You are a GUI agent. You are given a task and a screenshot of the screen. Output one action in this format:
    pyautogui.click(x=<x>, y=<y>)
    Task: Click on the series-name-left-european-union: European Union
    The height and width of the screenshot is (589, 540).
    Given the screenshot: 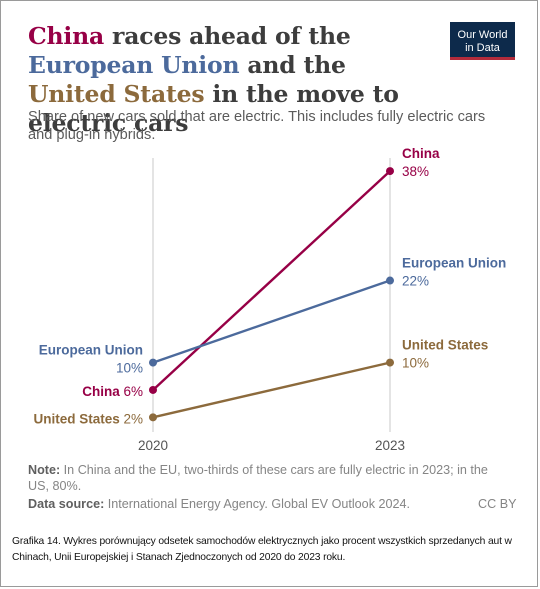 What is the action you would take?
    pyautogui.click(x=91, y=350)
    